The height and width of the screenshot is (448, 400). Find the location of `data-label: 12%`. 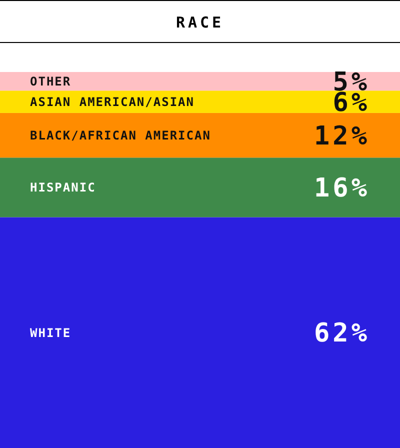

data-label: 12% is located at coordinates (342, 136).